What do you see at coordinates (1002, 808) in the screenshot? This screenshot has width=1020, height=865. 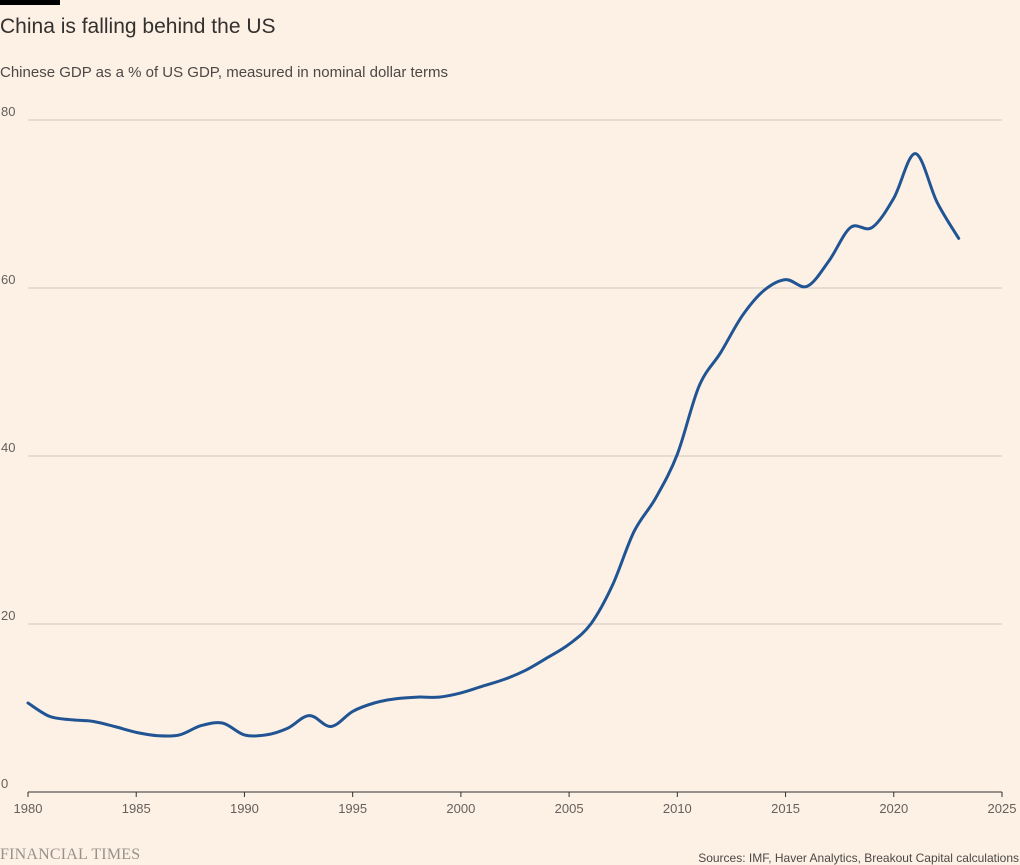 I see `x-tick-label: 2025` at bounding box center [1002, 808].